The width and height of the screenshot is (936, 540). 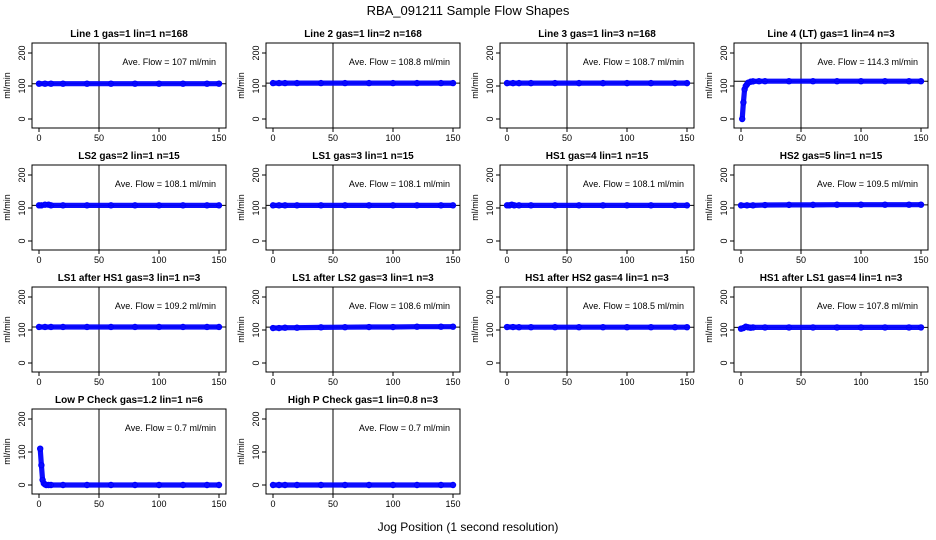 What do you see at coordinates (129, 34) in the screenshot?
I see `panel-title: Line 1 gas=1 lin=1 n=168` at bounding box center [129, 34].